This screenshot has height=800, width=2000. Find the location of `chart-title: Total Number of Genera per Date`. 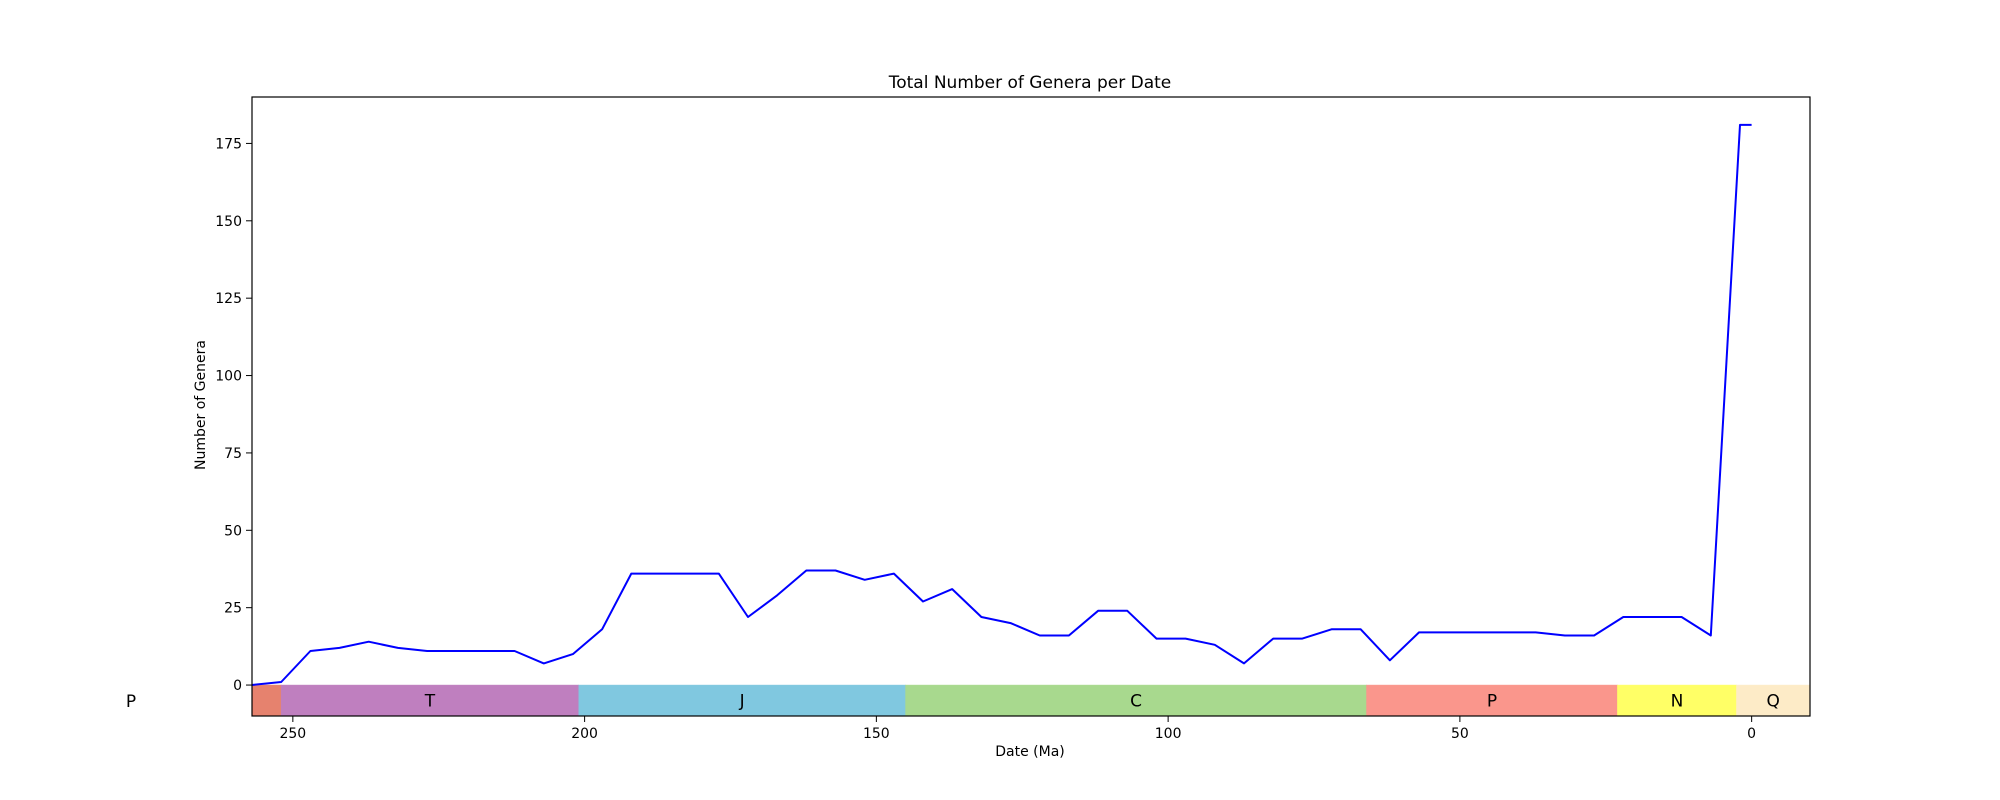

chart-title: Total Number of Genera per Date is located at coordinates (1030, 83).